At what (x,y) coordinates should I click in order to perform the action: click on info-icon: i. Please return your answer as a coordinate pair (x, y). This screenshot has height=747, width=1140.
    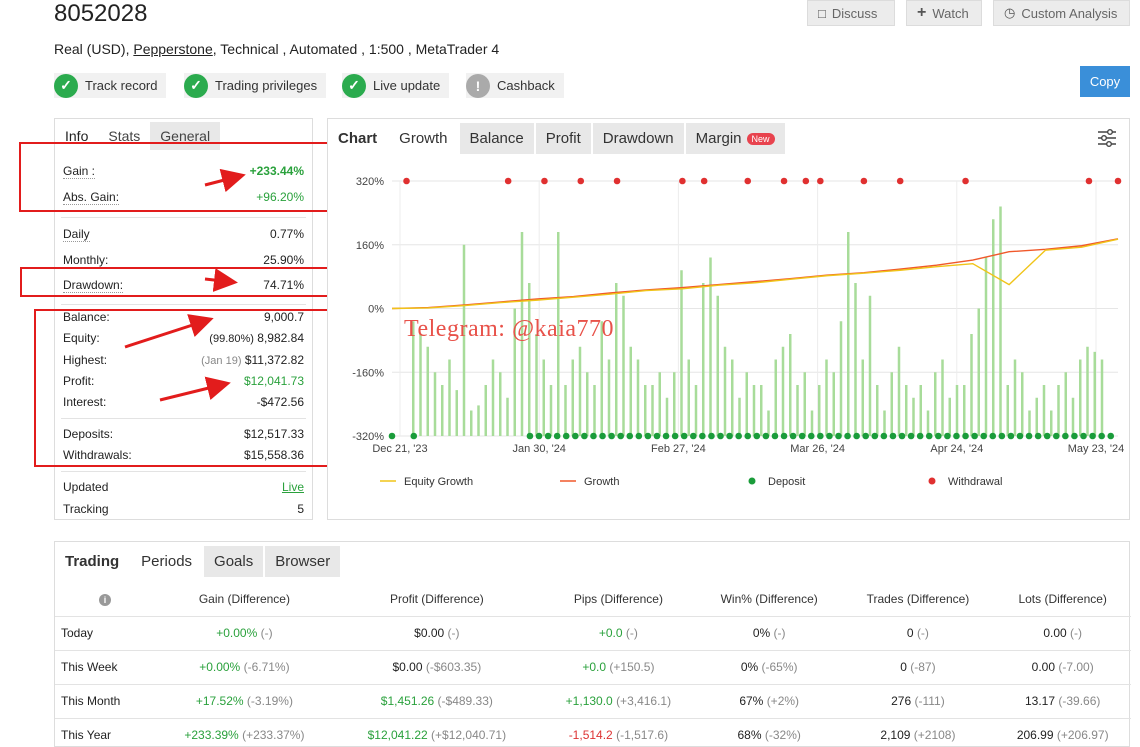
    Looking at the image, I should click on (105, 599).